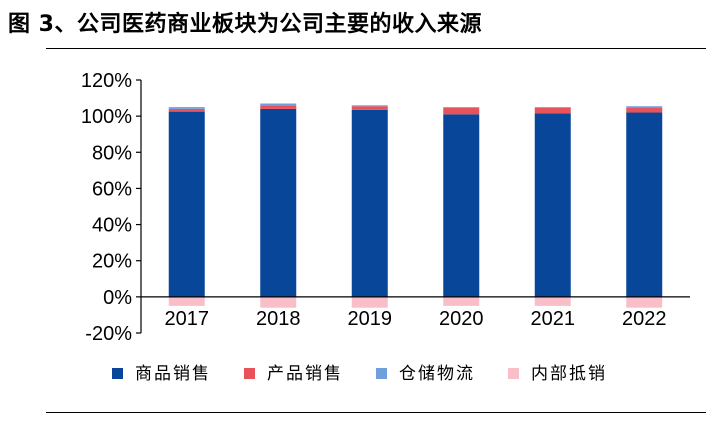 The image size is (728, 421). Describe the element at coordinates (376, 48) in the screenshot. I see `title-divider` at that location.